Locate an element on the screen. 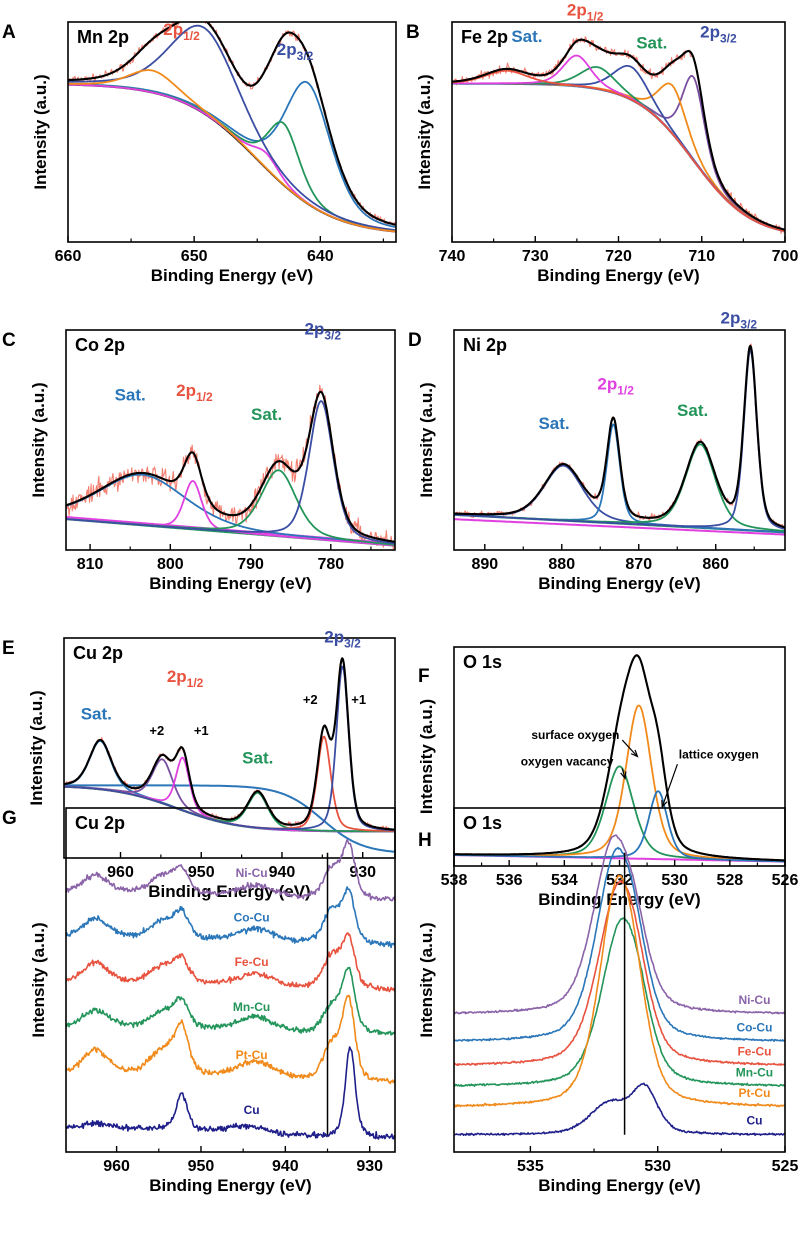 The width and height of the screenshot is (803, 1239). peak-annotation: +1 is located at coordinates (201, 730).